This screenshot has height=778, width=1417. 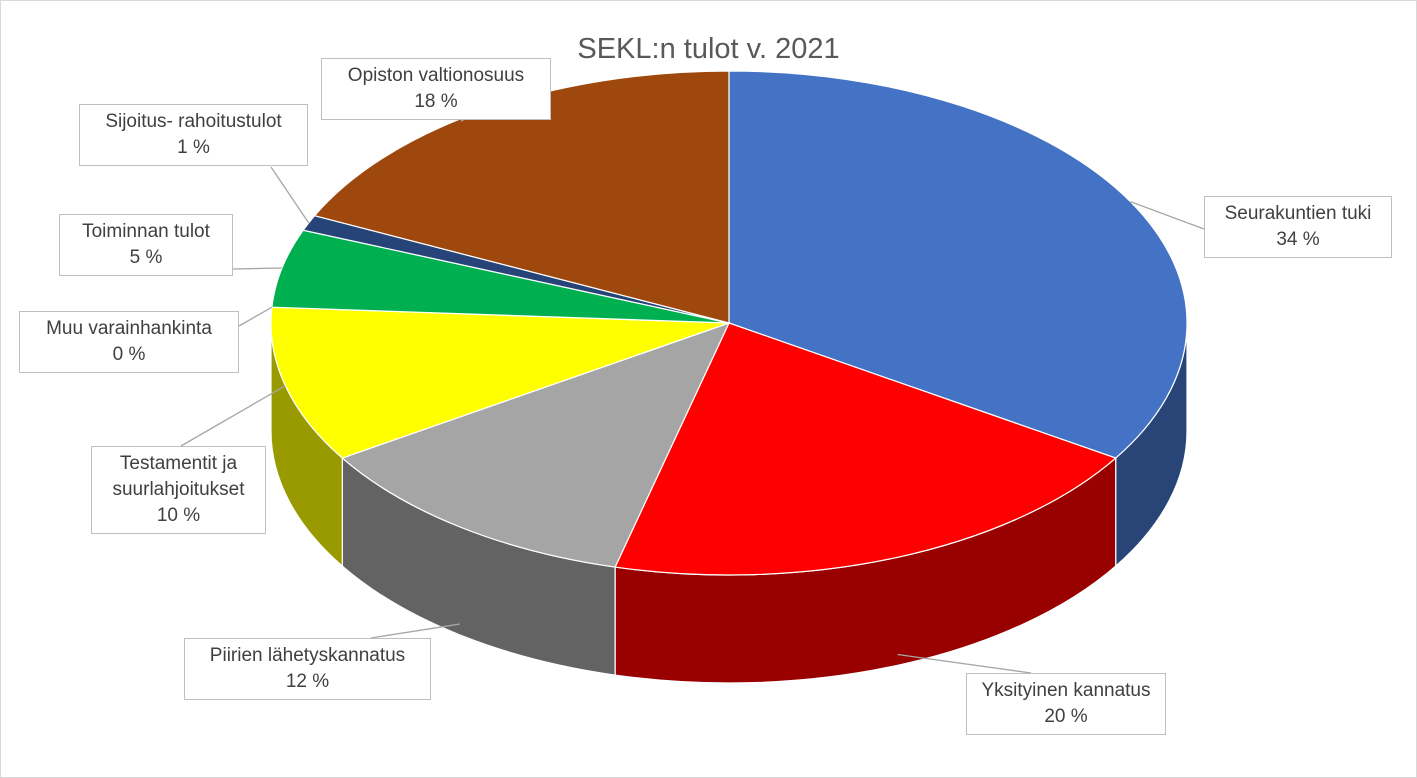 I want to click on category-label: Testamentit ja suurlahjoitukset, so click(x=178, y=476).